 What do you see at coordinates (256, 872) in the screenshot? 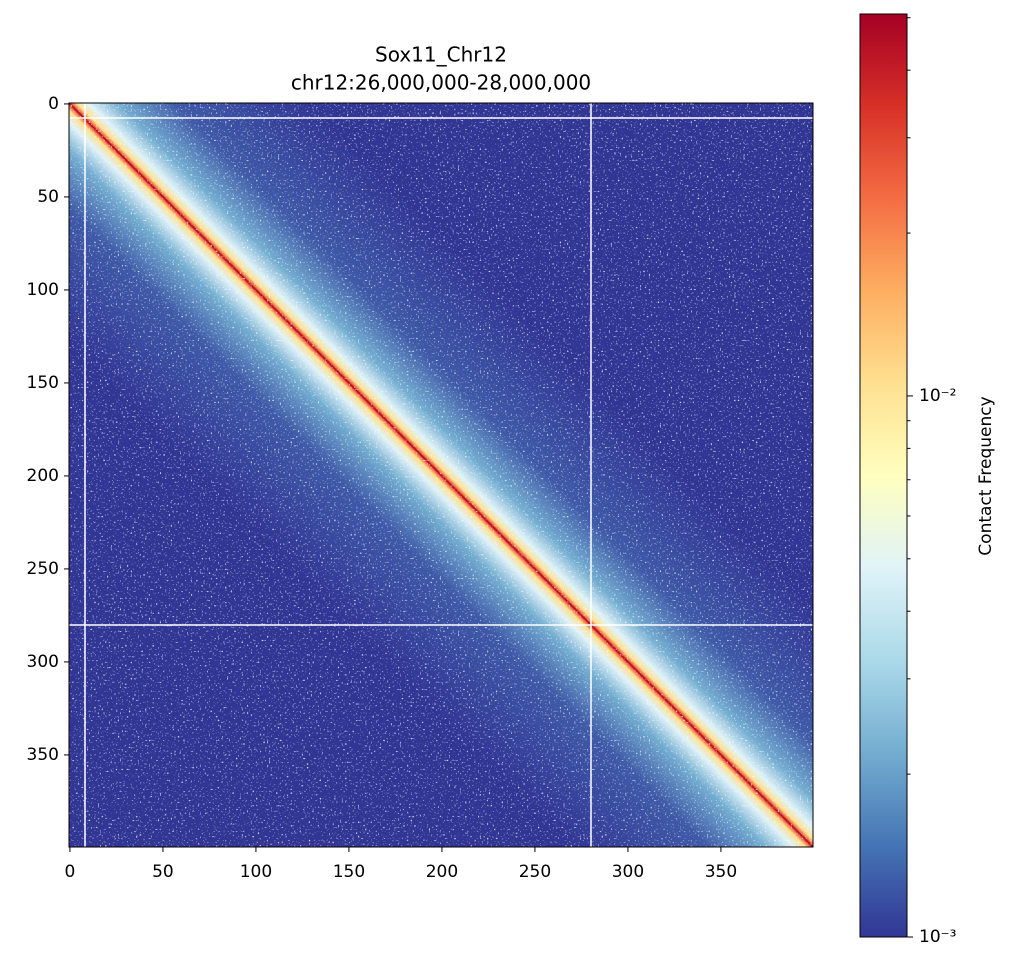
I see `x-tick-label: 100` at bounding box center [256, 872].